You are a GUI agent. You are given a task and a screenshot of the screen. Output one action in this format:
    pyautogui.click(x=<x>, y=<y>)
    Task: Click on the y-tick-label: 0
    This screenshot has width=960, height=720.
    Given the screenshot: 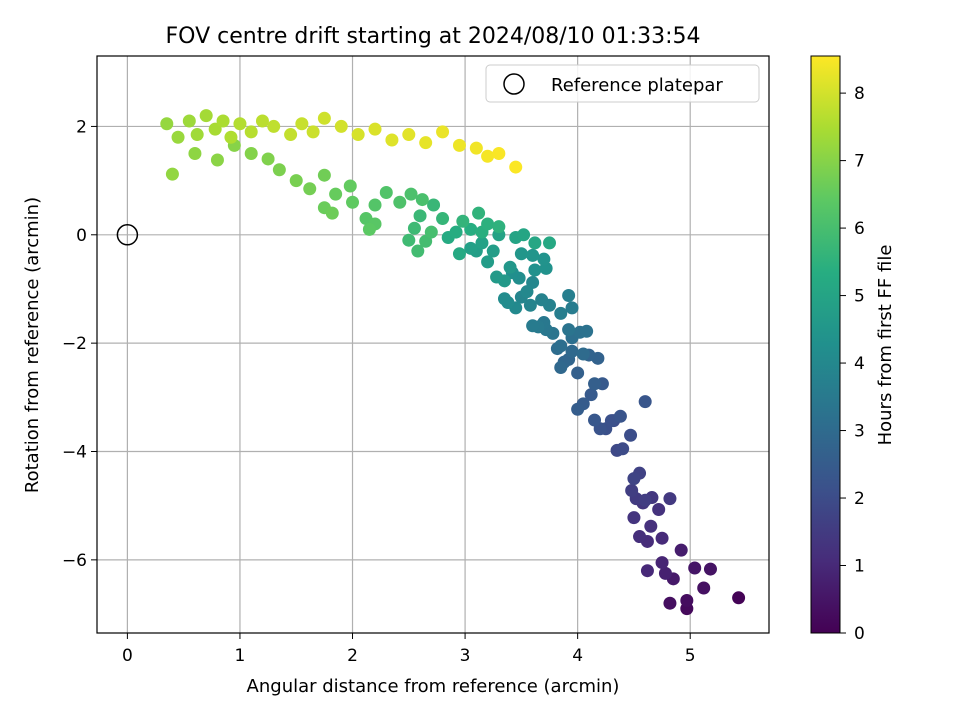 What is the action you would take?
    pyautogui.click(x=81, y=236)
    